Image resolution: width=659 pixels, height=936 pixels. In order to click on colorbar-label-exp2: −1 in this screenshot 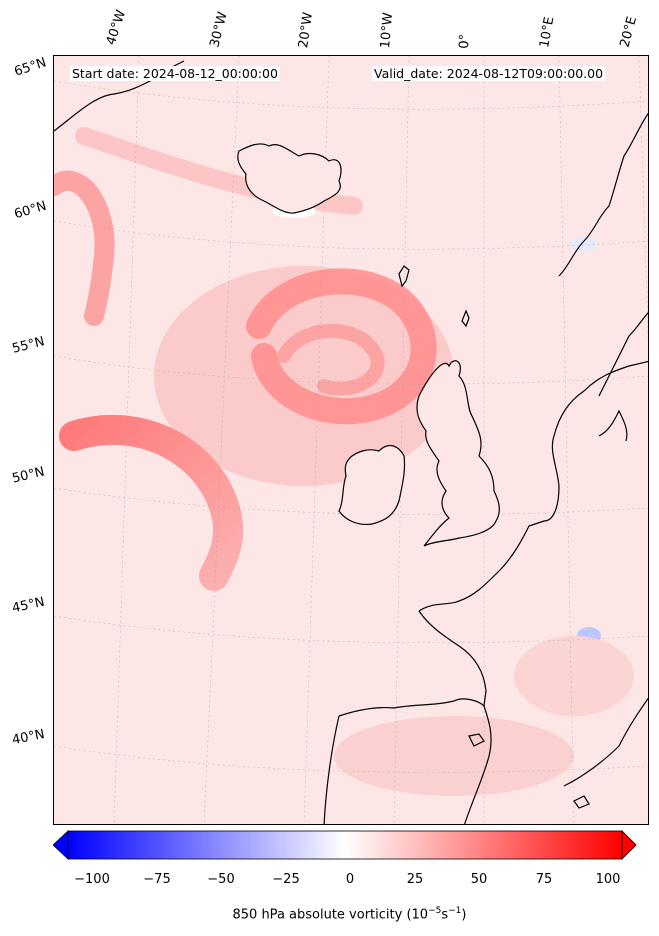, I will do `click(455, 911)`.